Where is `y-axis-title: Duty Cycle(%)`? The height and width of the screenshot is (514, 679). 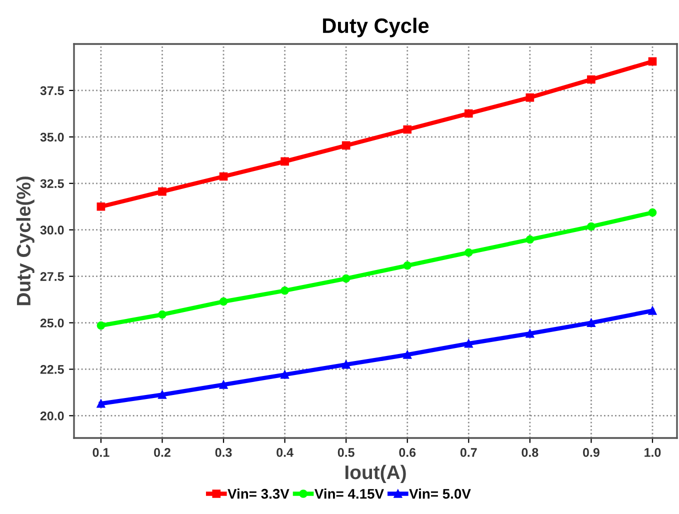
y-axis-title: Duty Cycle(%) is located at coordinates (25, 241).